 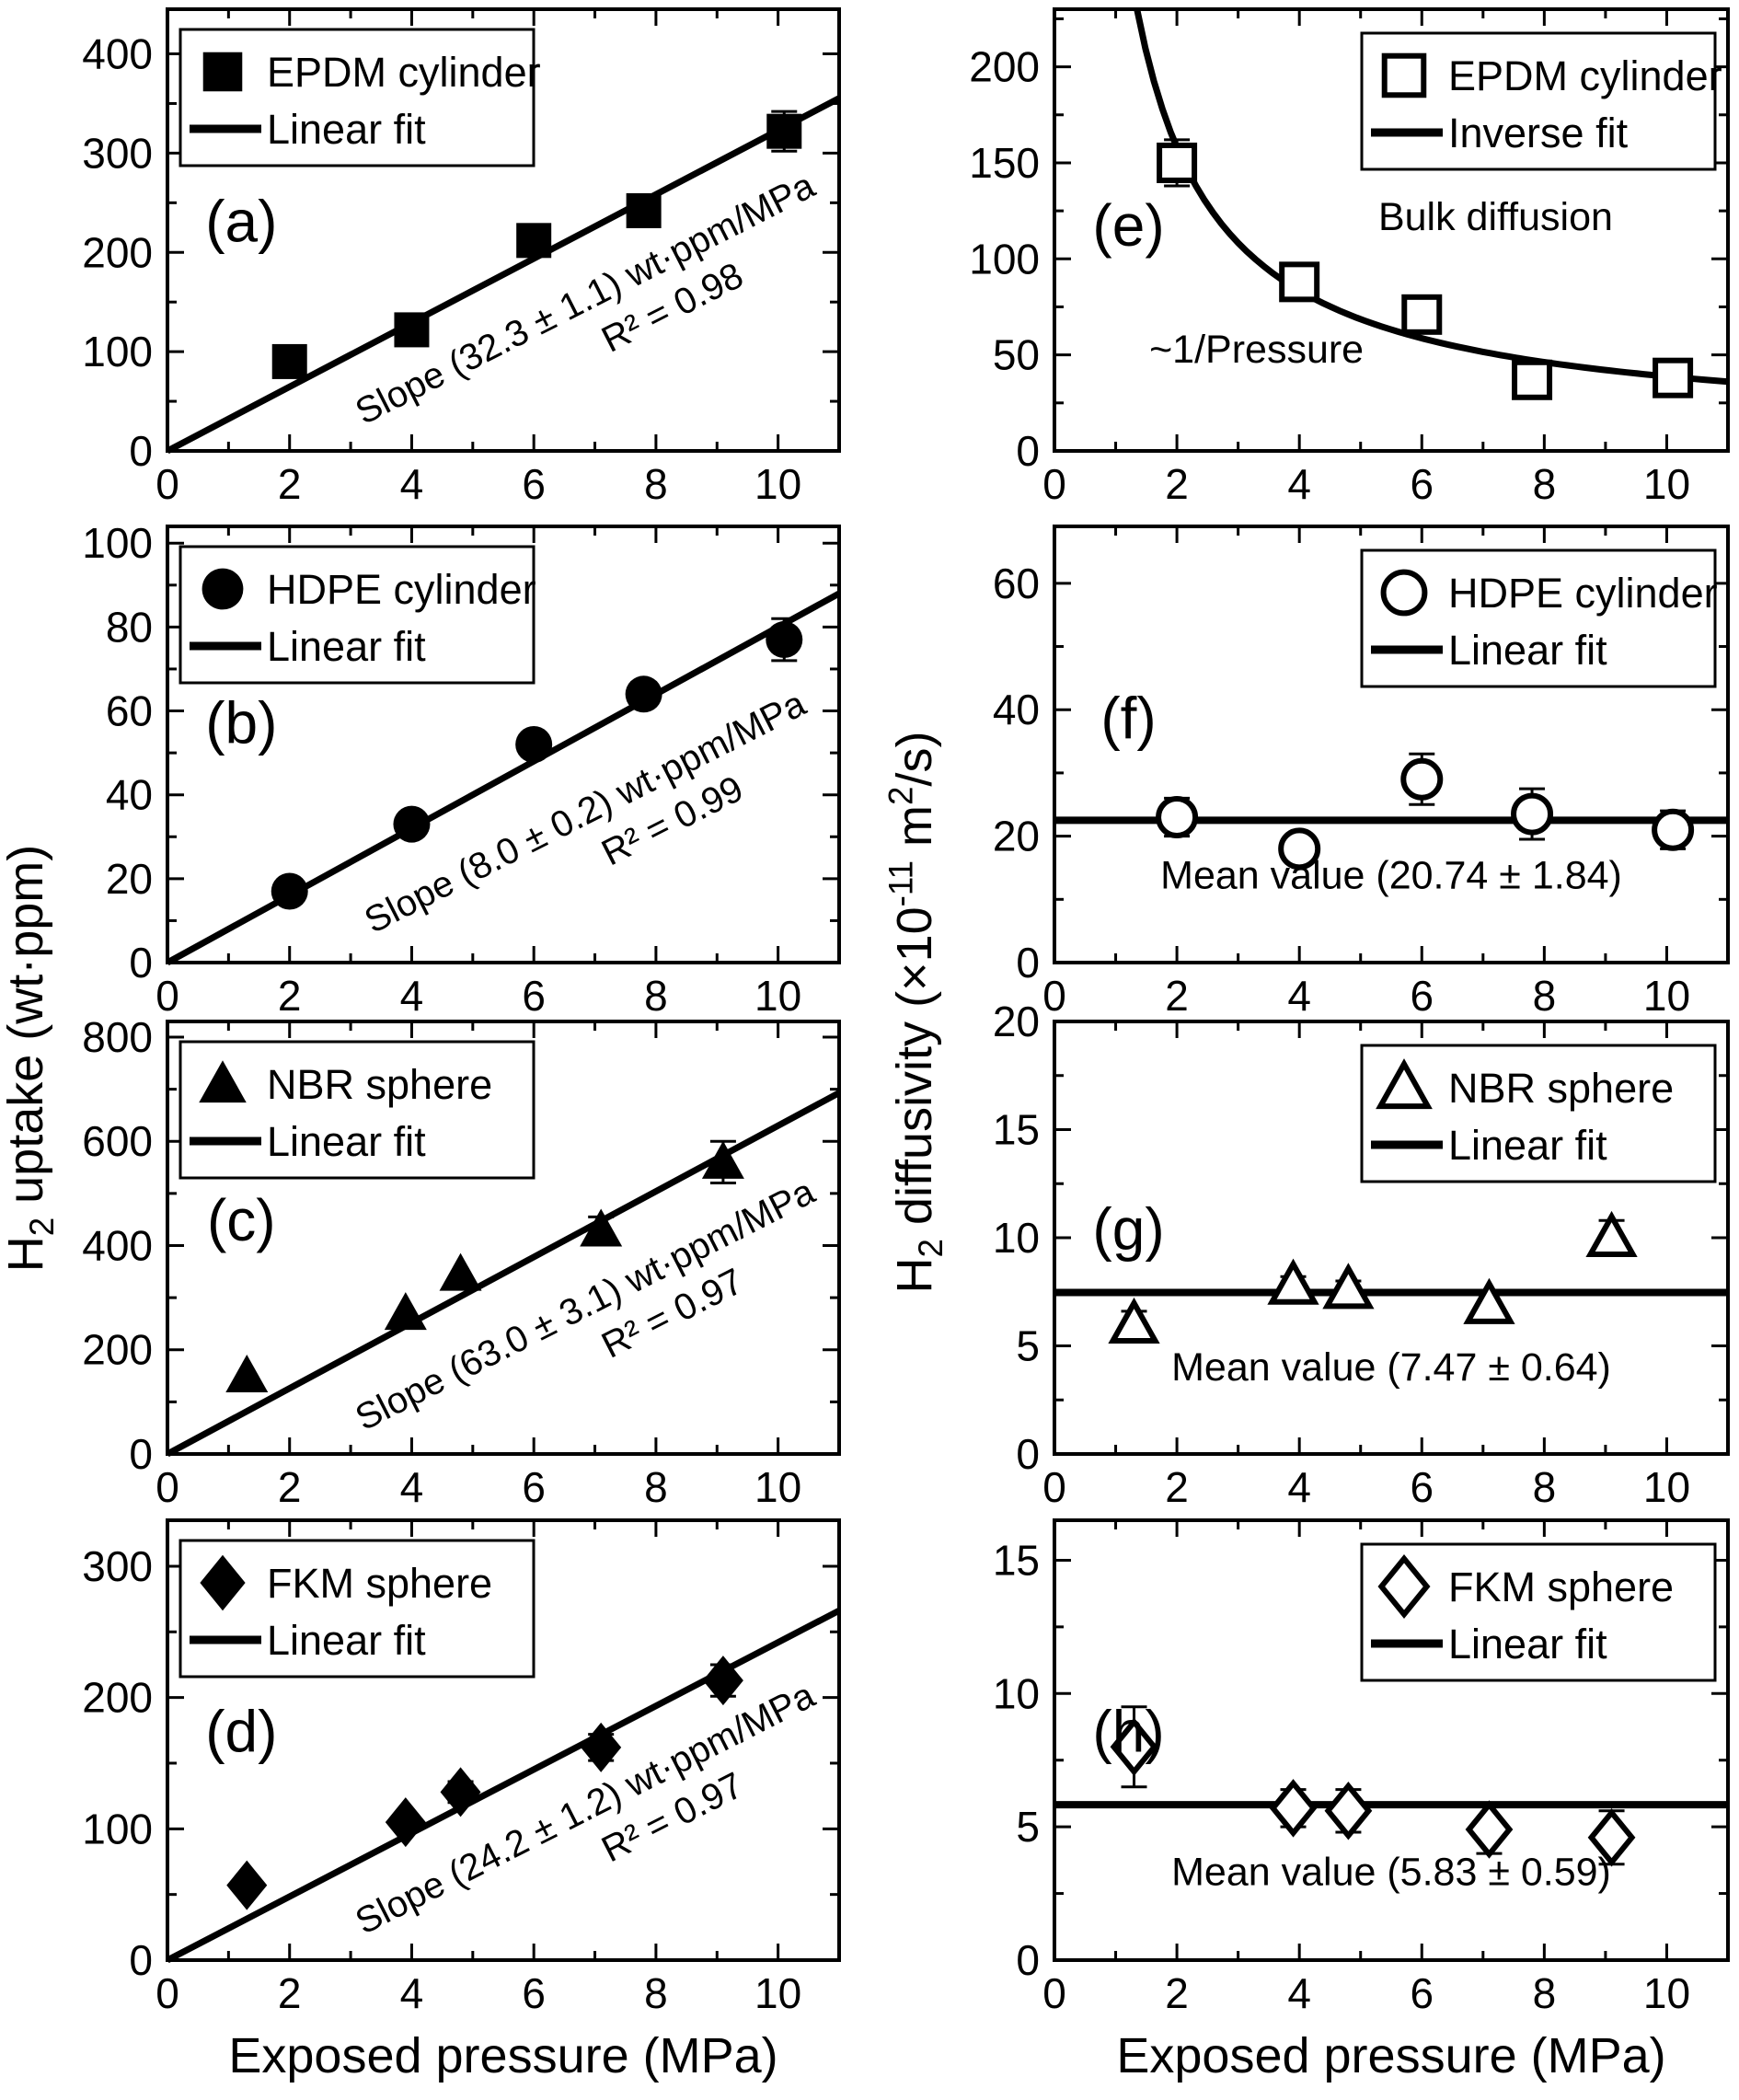 I want to click on annotation-e: Bulk diffusion, so click(x=1496, y=217).